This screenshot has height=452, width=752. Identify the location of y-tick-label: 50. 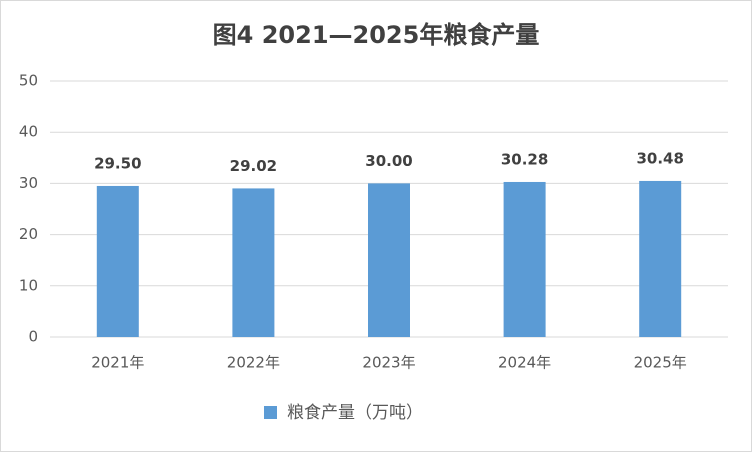
(28, 81).